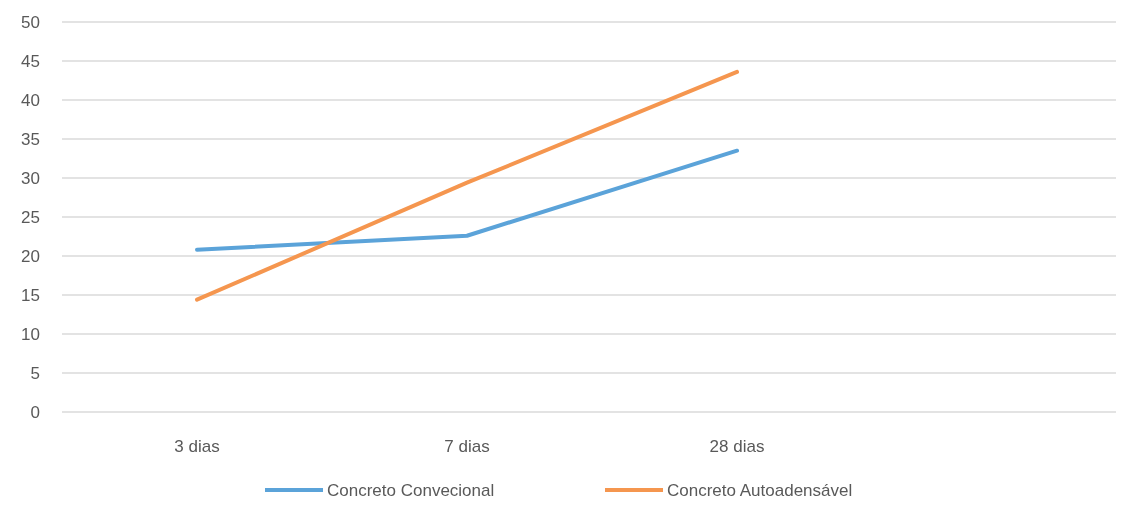 Image resolution: width=1126 pixels, height=516 pixels. What do you see at coordinates (197, 446) in the screenshot?
I see `x-tick-label: 3 dias` at bounding box center [197, 446].